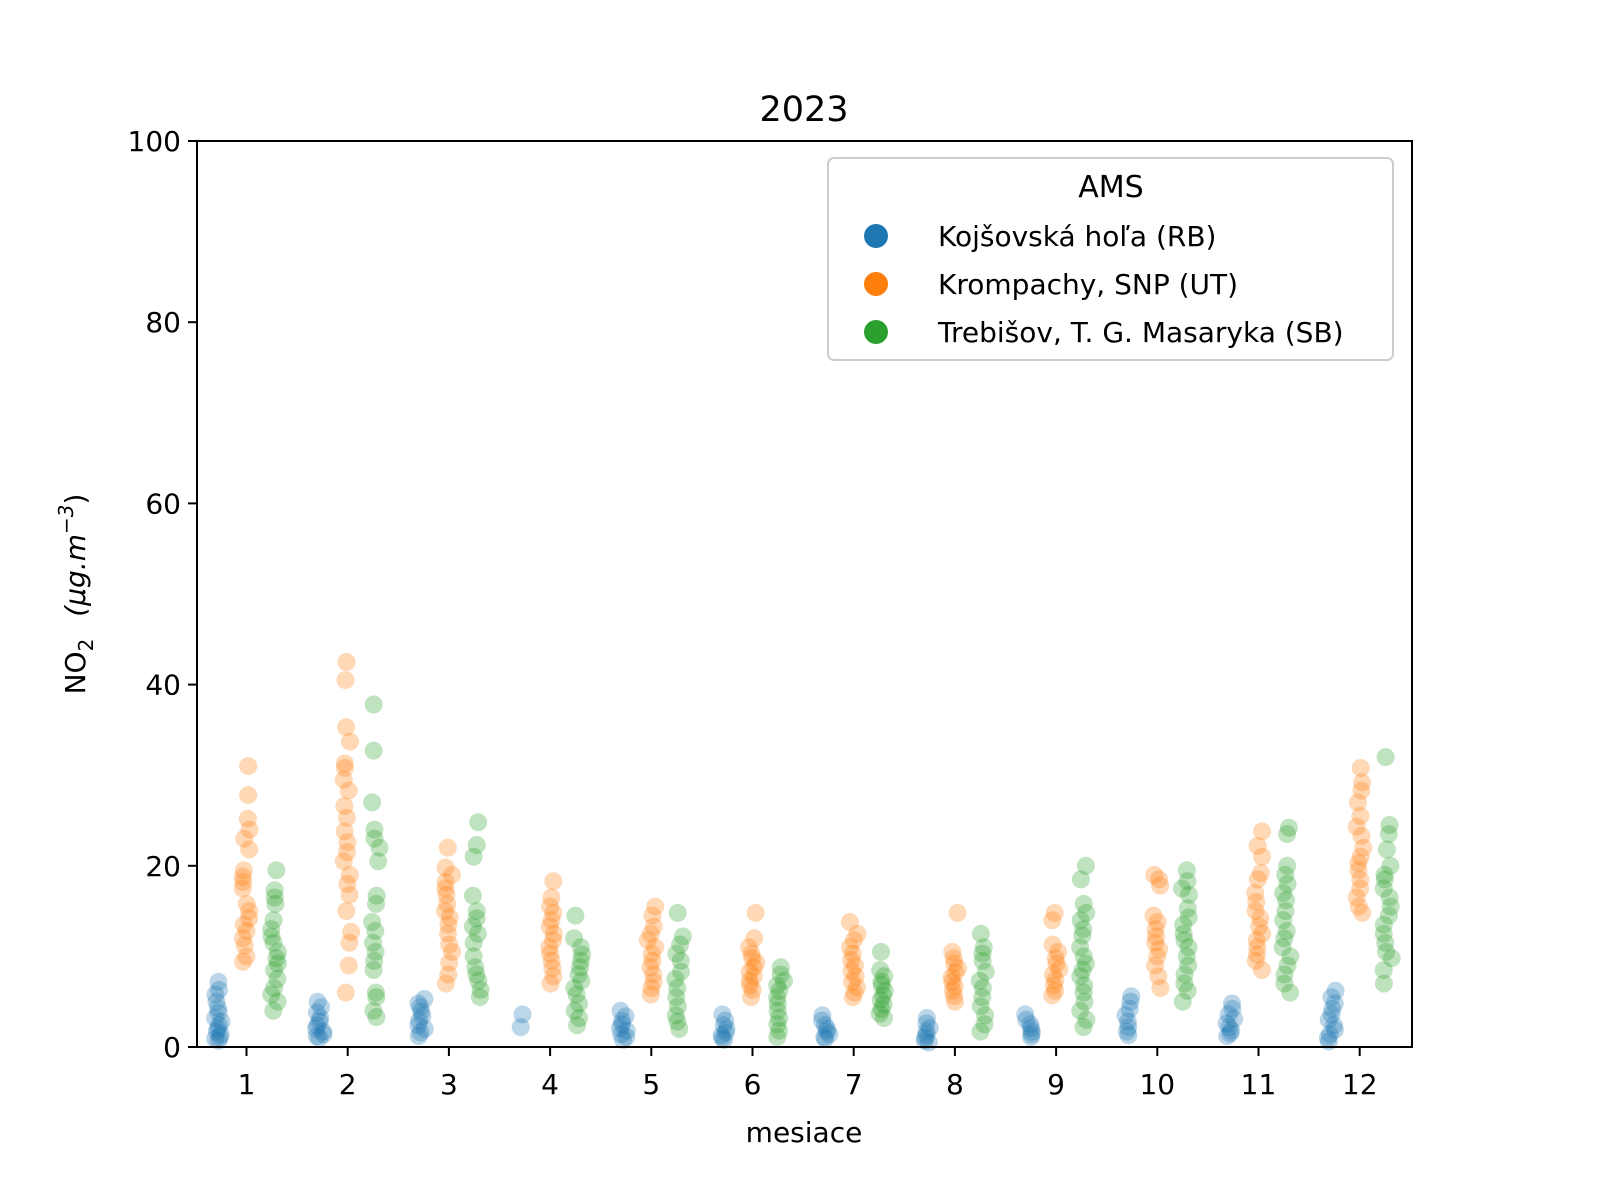 This screenshot has height=1200, width=1600. Describe the element at coordinates (876, 332) in the screenshot. I see `legend-marker` at that location.